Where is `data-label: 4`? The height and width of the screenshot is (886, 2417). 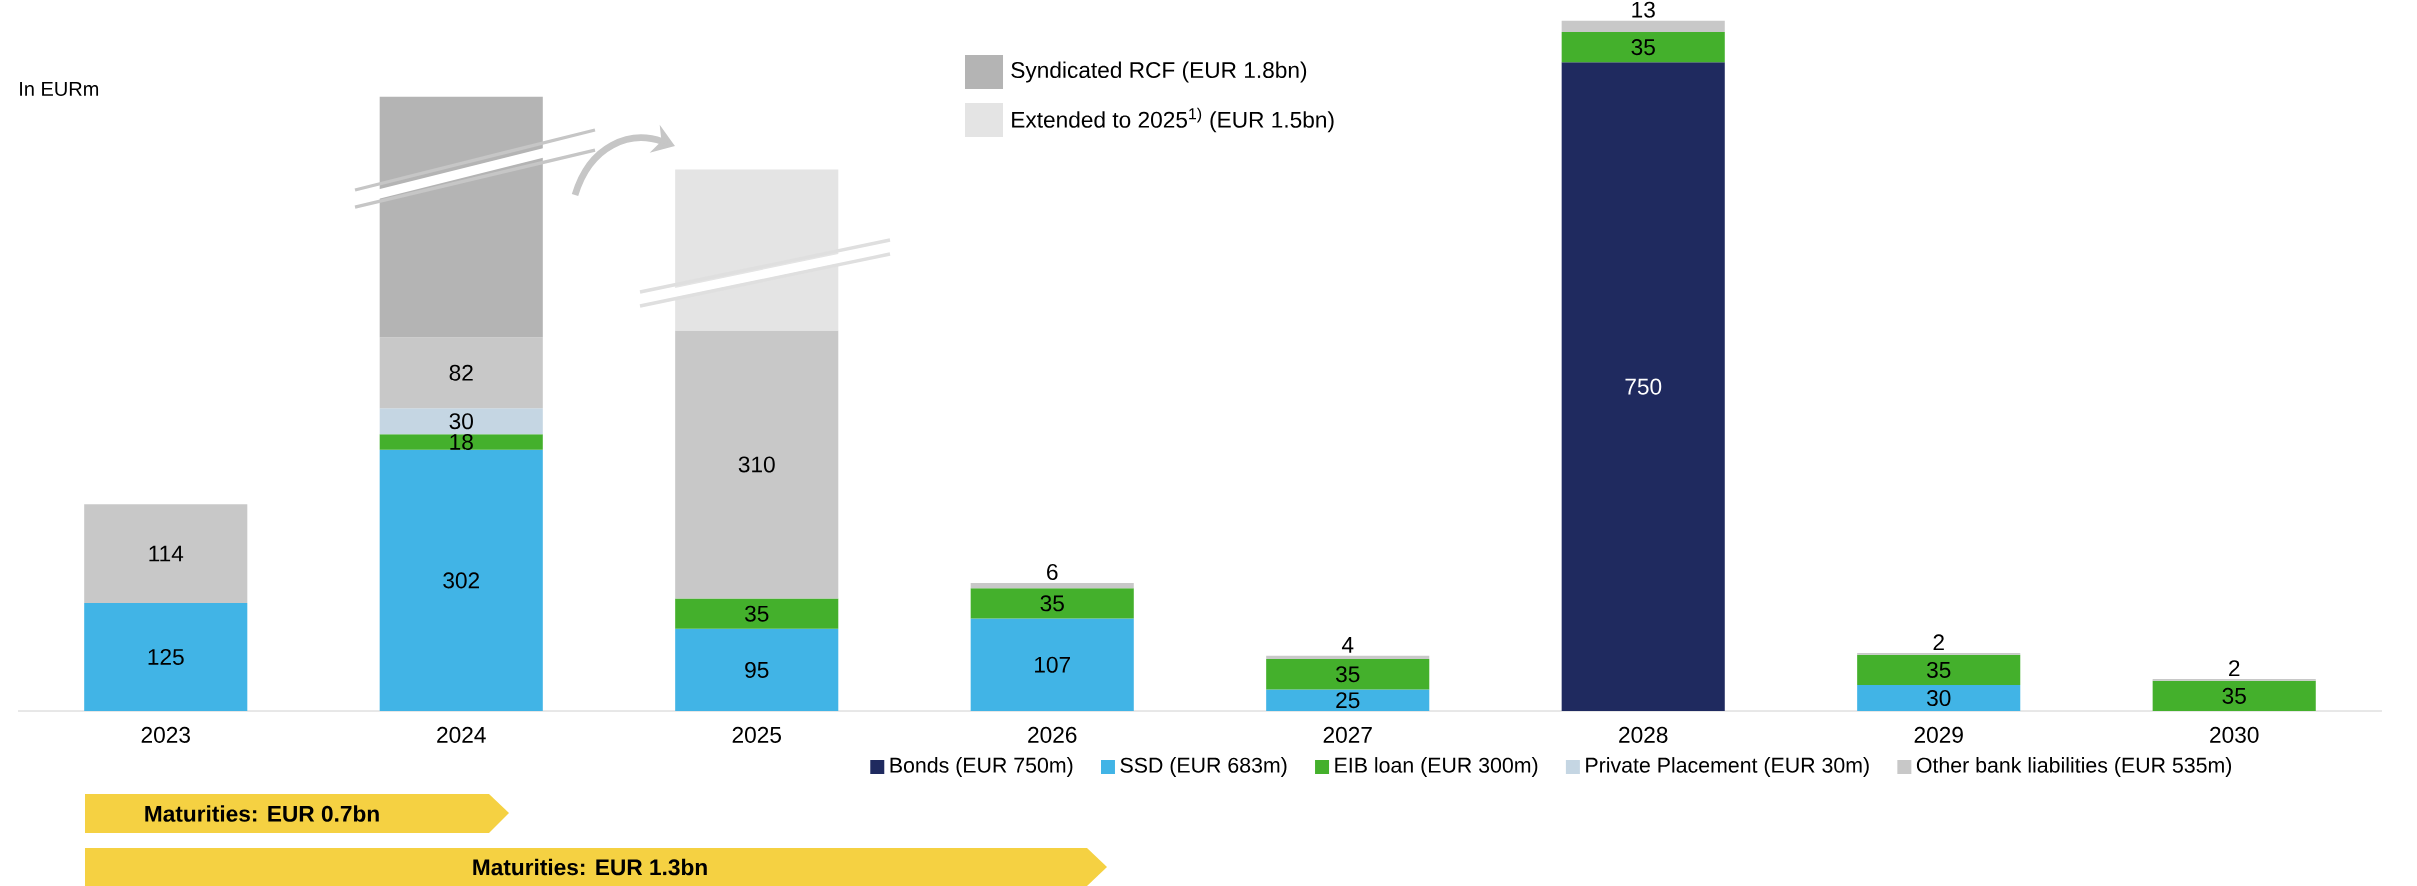
data-label: 4 is located at coordinates (1347, 645).